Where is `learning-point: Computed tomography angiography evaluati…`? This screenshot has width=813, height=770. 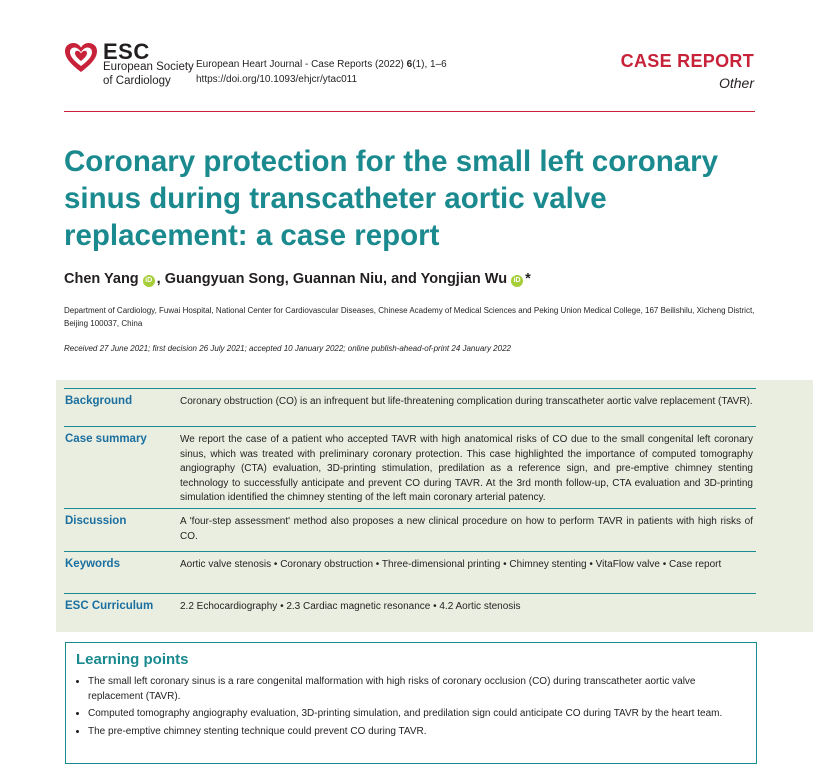
learning-point: Computed tomography angiography evaluati… is located at coordinates (415, 714).